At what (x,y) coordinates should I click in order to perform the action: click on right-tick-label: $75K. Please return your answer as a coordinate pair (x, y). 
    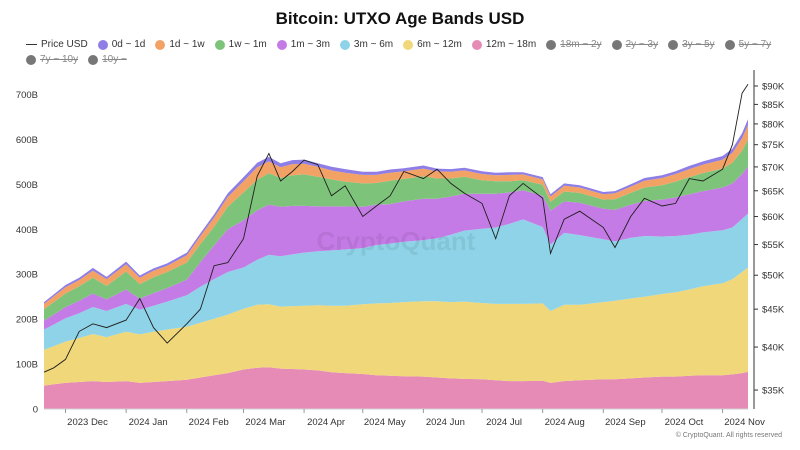
    Looking at the image, I should click on (773, 145).